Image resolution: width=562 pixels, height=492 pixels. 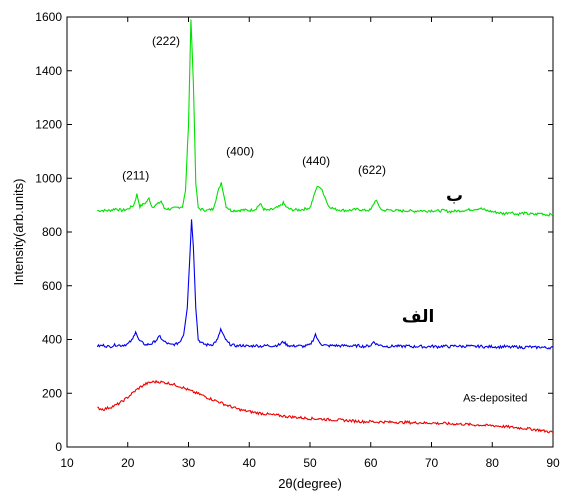 What do you see at coordinates (418, 316) in the screenshot?
I see `curve-label: الف` at bounding box center [418, 316].